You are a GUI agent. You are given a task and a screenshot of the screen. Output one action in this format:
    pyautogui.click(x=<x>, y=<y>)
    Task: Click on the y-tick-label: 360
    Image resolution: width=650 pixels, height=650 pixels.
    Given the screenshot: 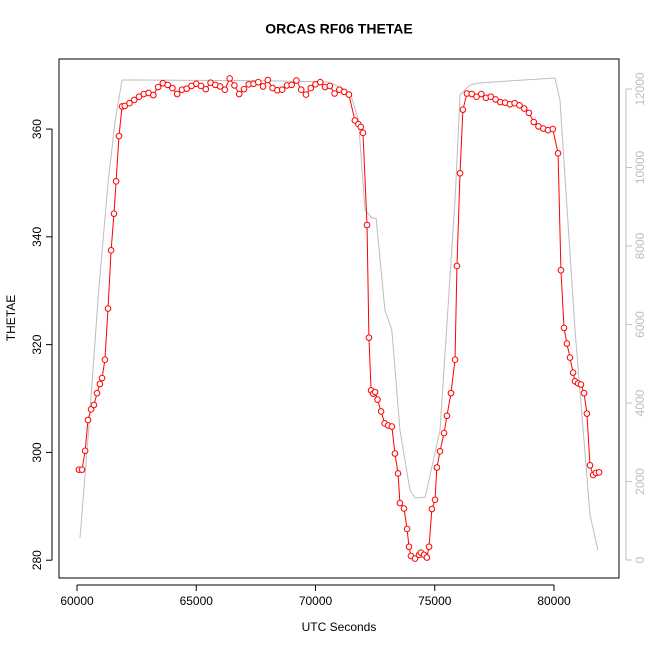 What is the action you would take?
    pyautogui.click(x=37, y=129)
    